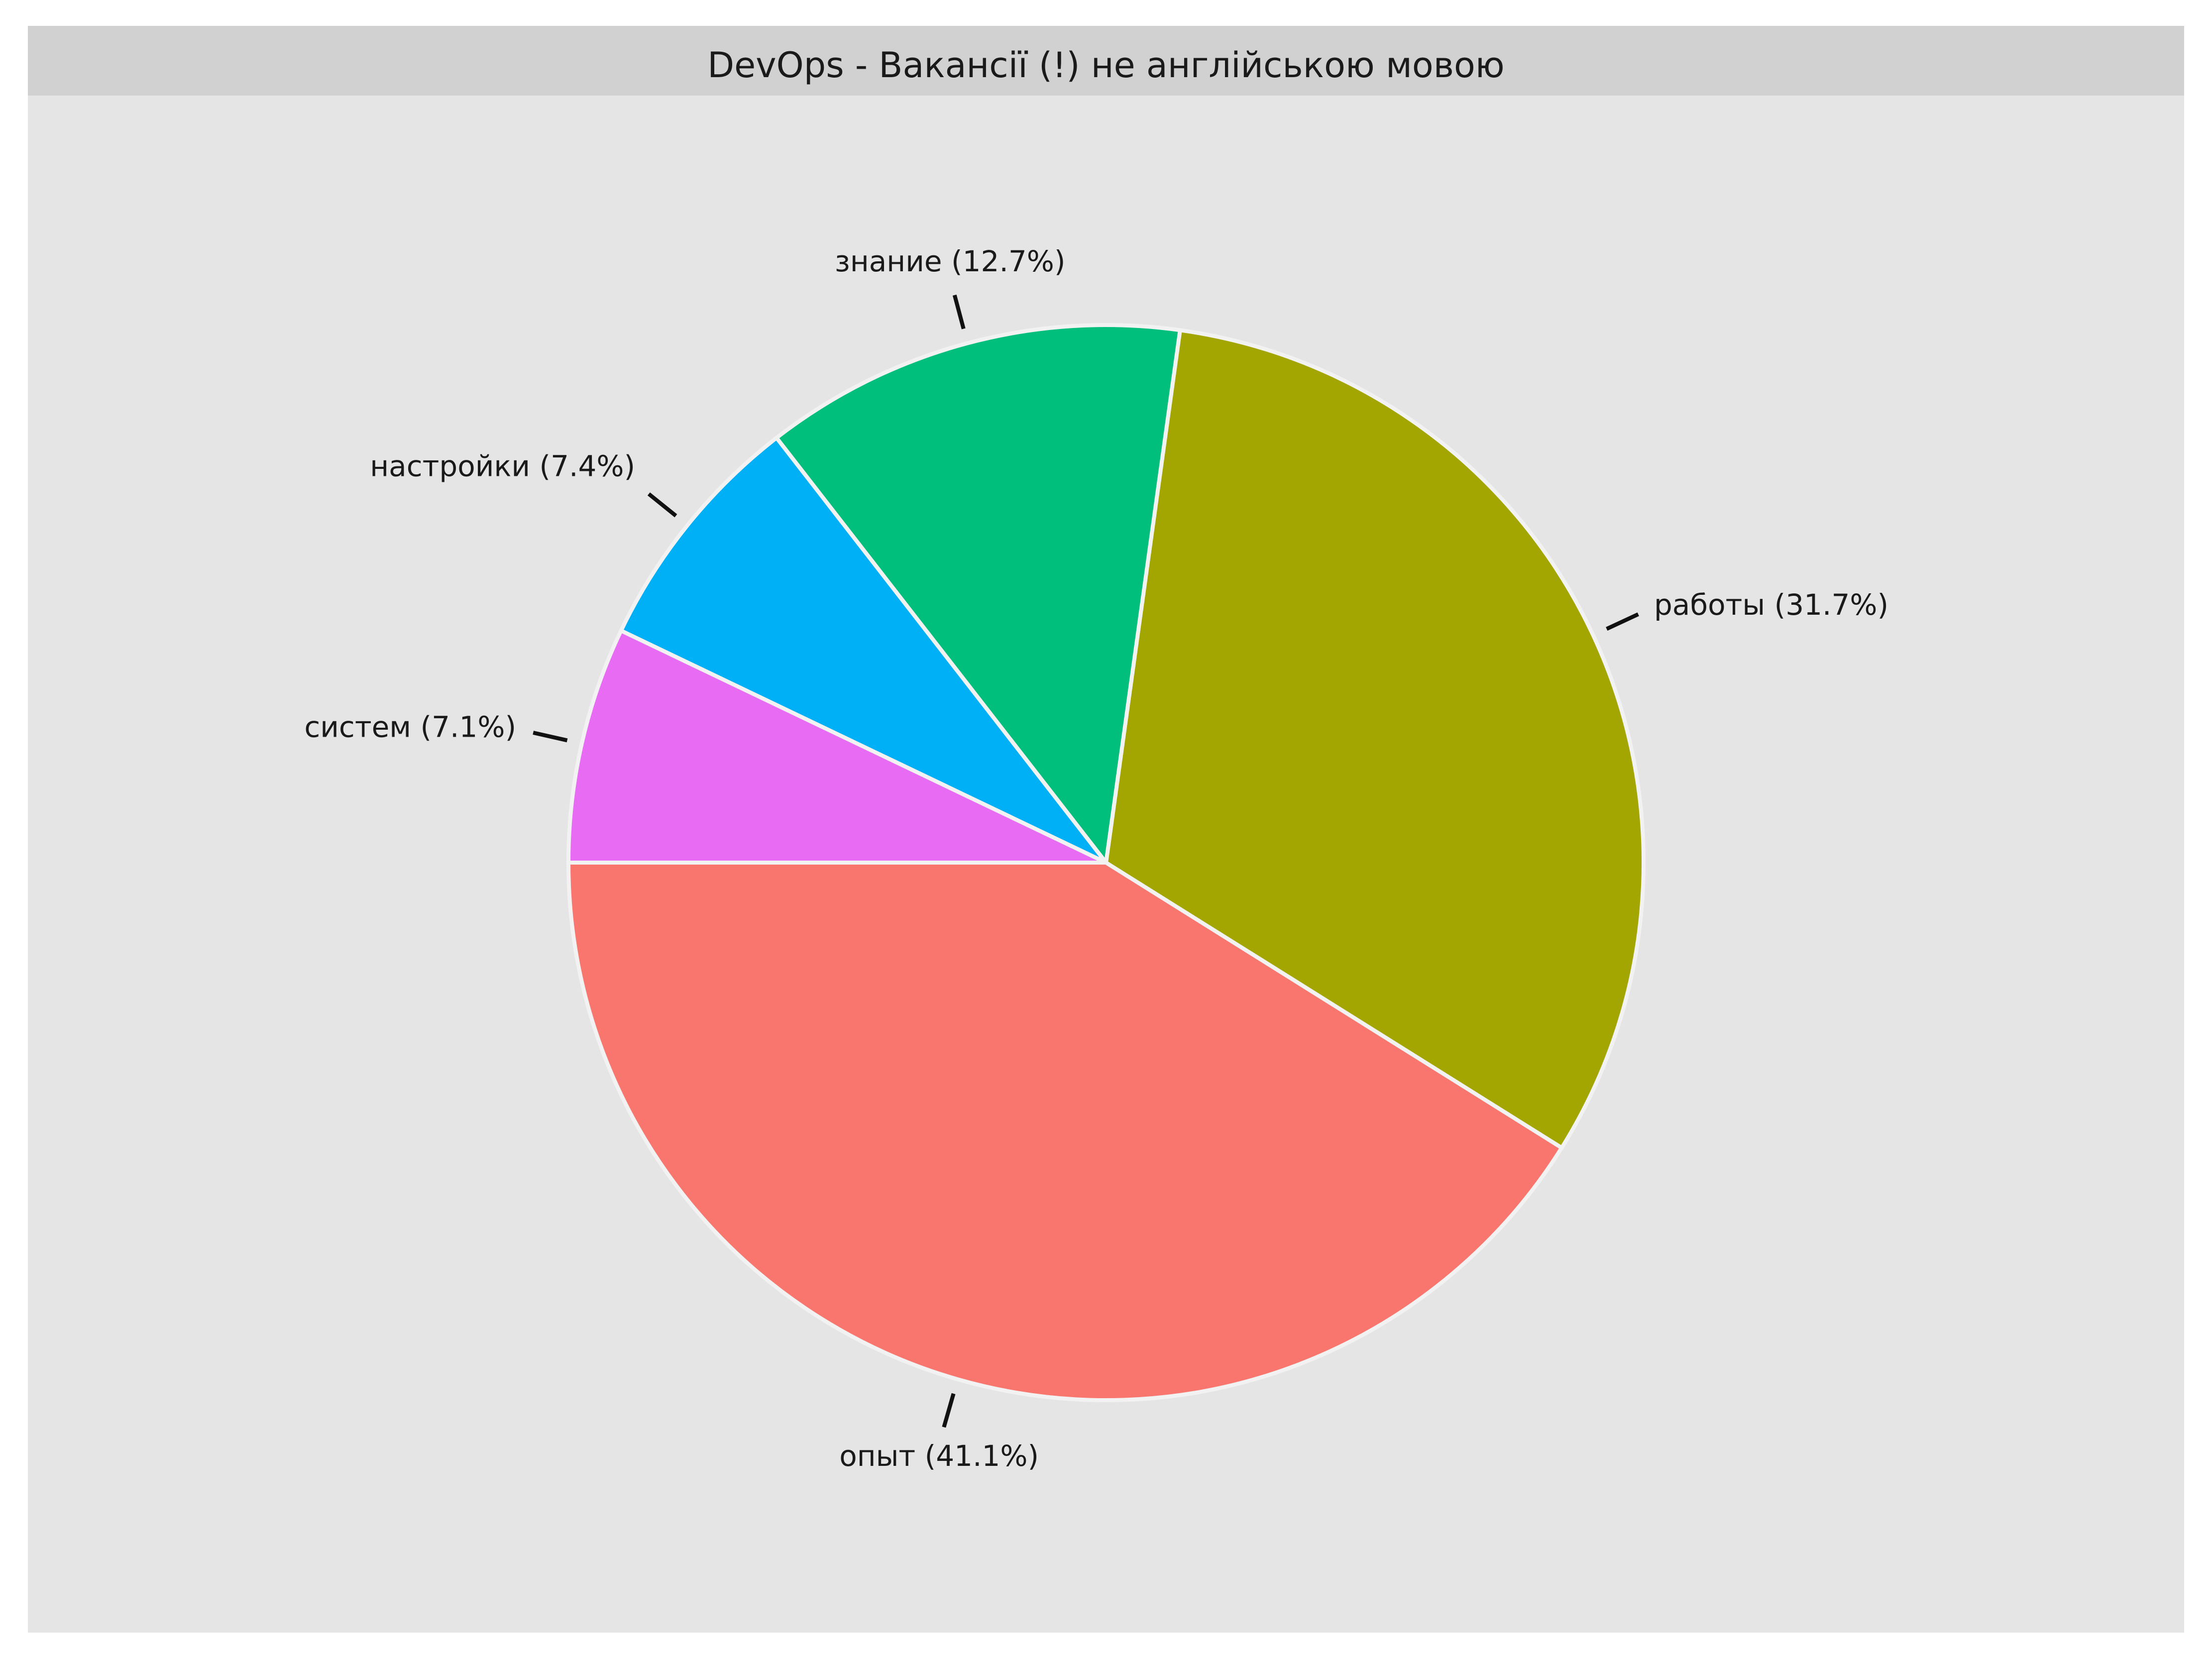 The height and width of the screenshot is (1659, 2212). Describe the element at coordinates (662, 505) in the screenshot. I see `label-tick-настройки` at that location.